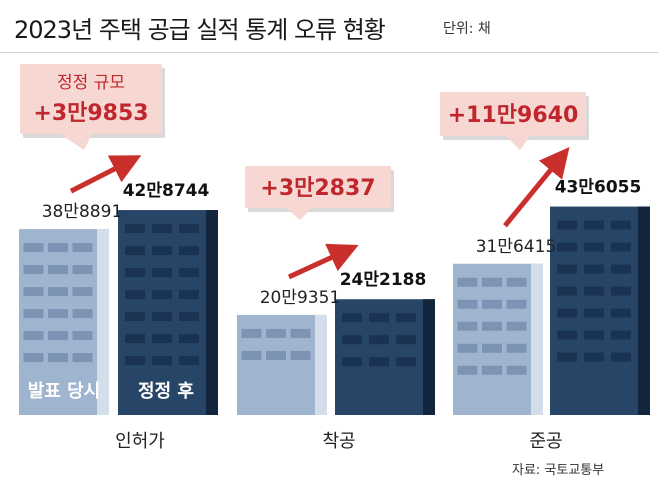 This screenshot has width=658, height=489. What do you see at coordinates (200, 30) in the screenshot?
I see `chart-title: 2023년 주택 공급 실적 통계 오류 현황` at bounding box center [200, 30].